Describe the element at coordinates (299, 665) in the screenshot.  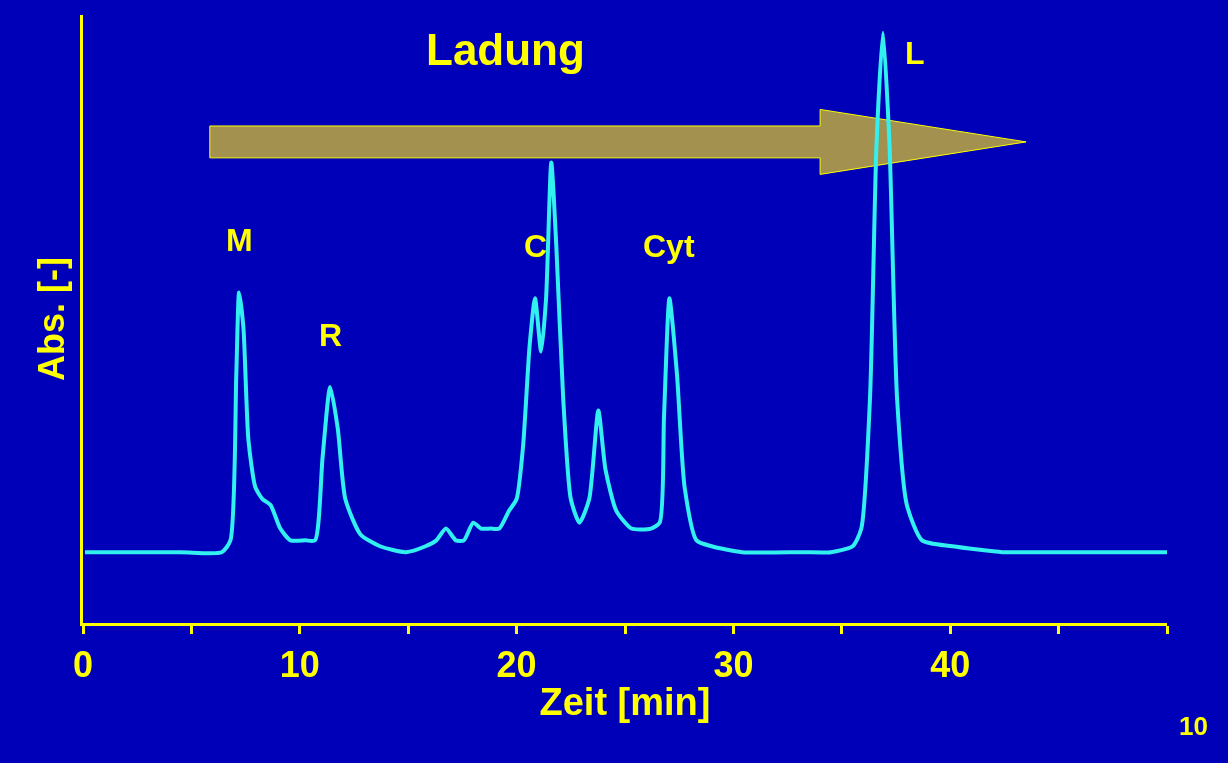
I see `x-tick-label: 10` at that location.